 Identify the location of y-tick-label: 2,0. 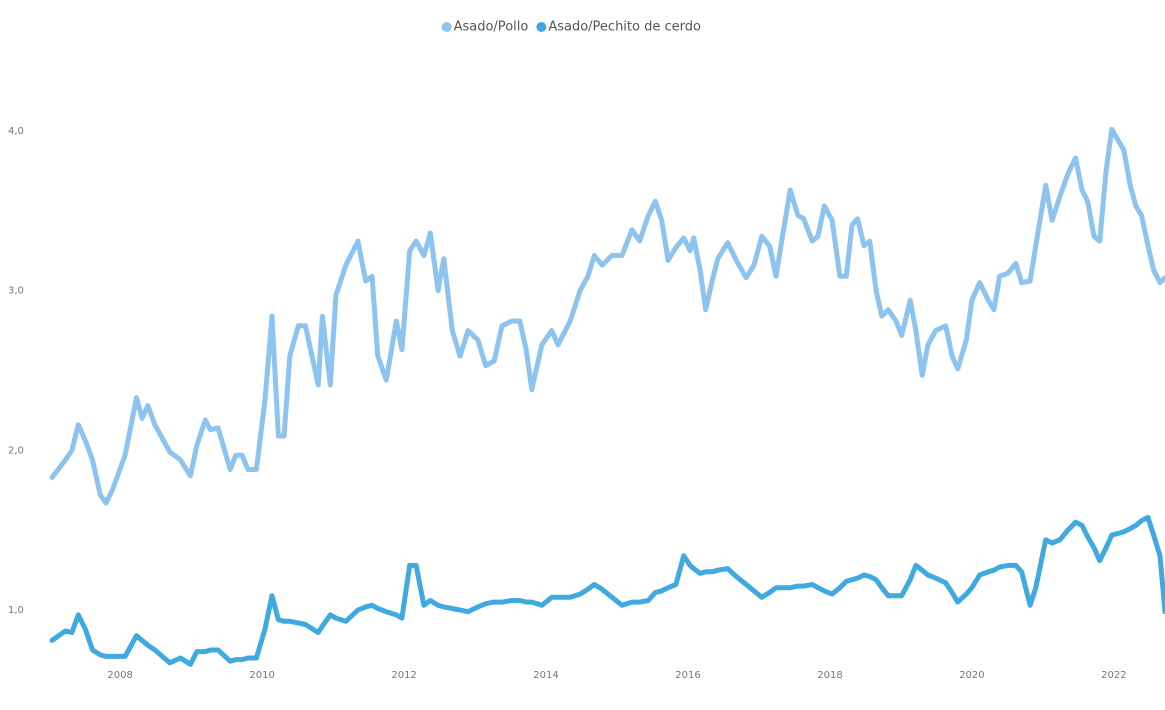
(16, 450).